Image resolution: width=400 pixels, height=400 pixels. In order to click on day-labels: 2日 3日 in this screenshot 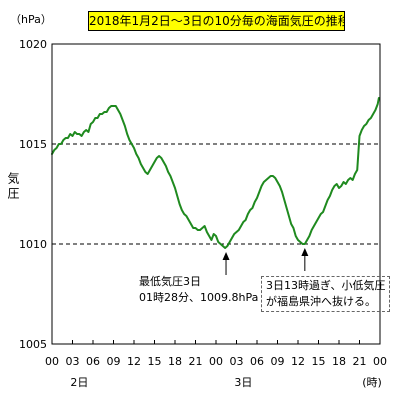, I will do `click(161, 382)`.